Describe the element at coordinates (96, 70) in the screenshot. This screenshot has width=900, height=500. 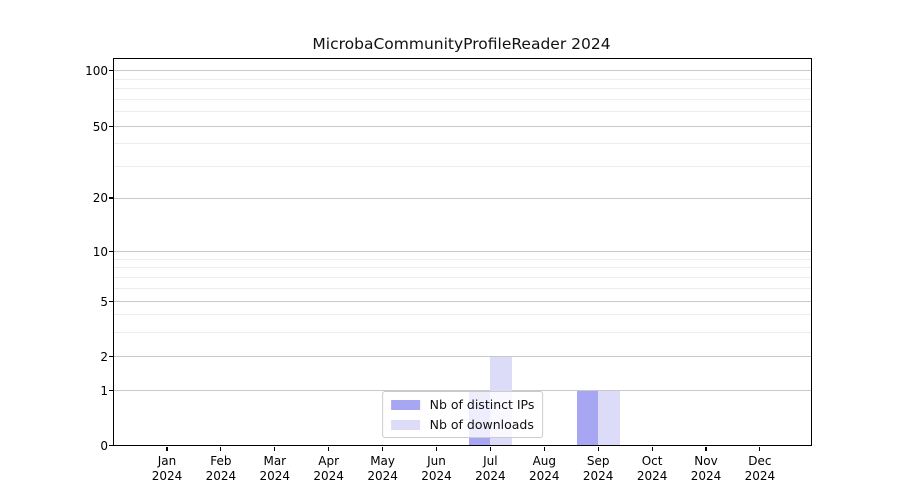
I see `y-tick-label: 100` at that location.